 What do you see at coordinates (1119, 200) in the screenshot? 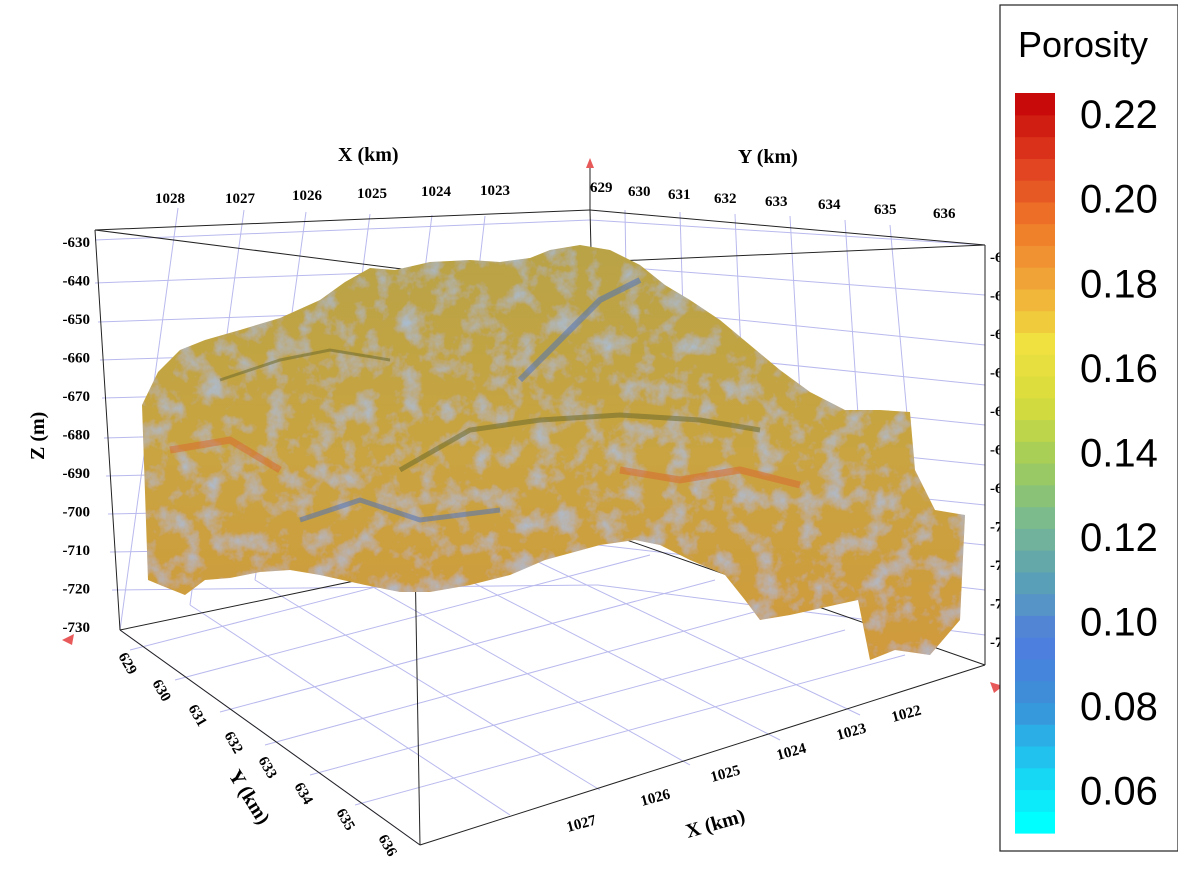
I see `colorbar-tick-label: 0.20` at bounding box center [1119, 200].